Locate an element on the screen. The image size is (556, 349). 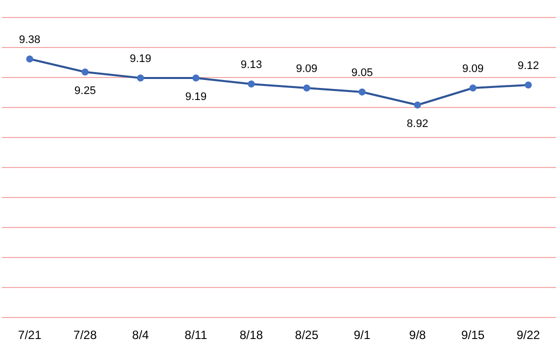
x-tick-label: 9/22 is located at coordinates (528, 335).